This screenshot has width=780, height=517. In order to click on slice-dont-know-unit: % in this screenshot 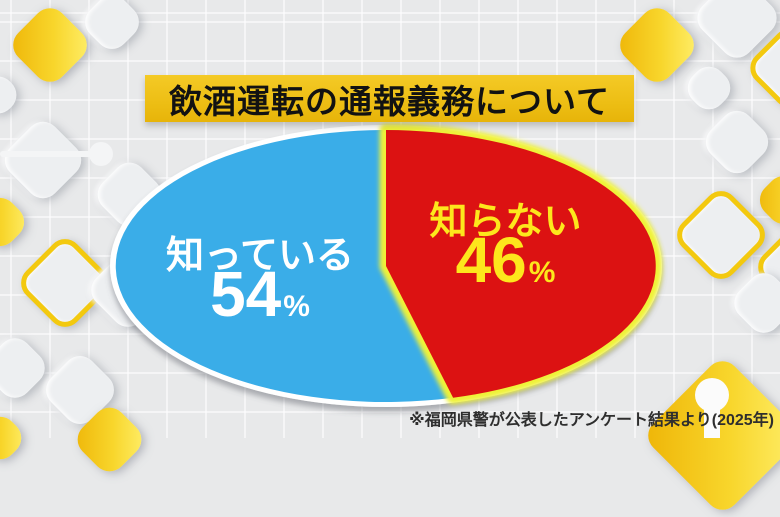, I will do `click(542, 272)`.